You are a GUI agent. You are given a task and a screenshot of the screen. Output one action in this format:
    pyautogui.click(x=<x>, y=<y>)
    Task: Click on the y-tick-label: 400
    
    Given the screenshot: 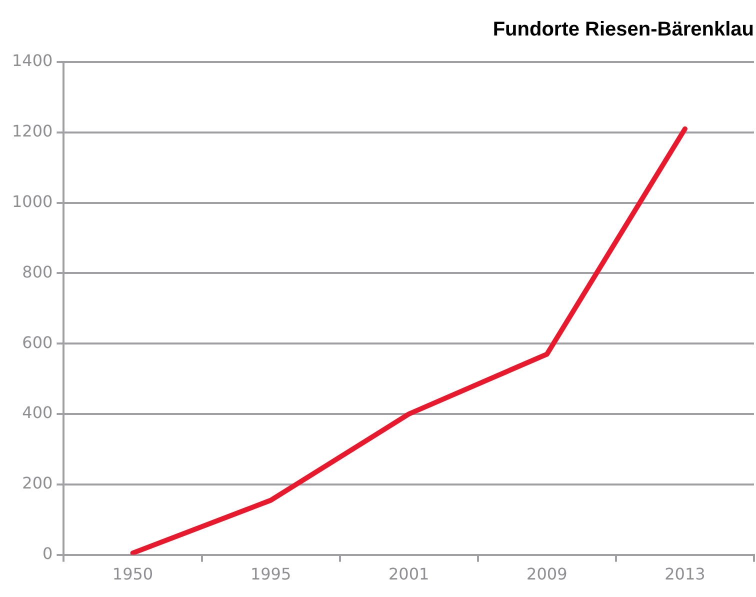 What is the action you would take?
    pyautogui.click(x=37, y=412)
    